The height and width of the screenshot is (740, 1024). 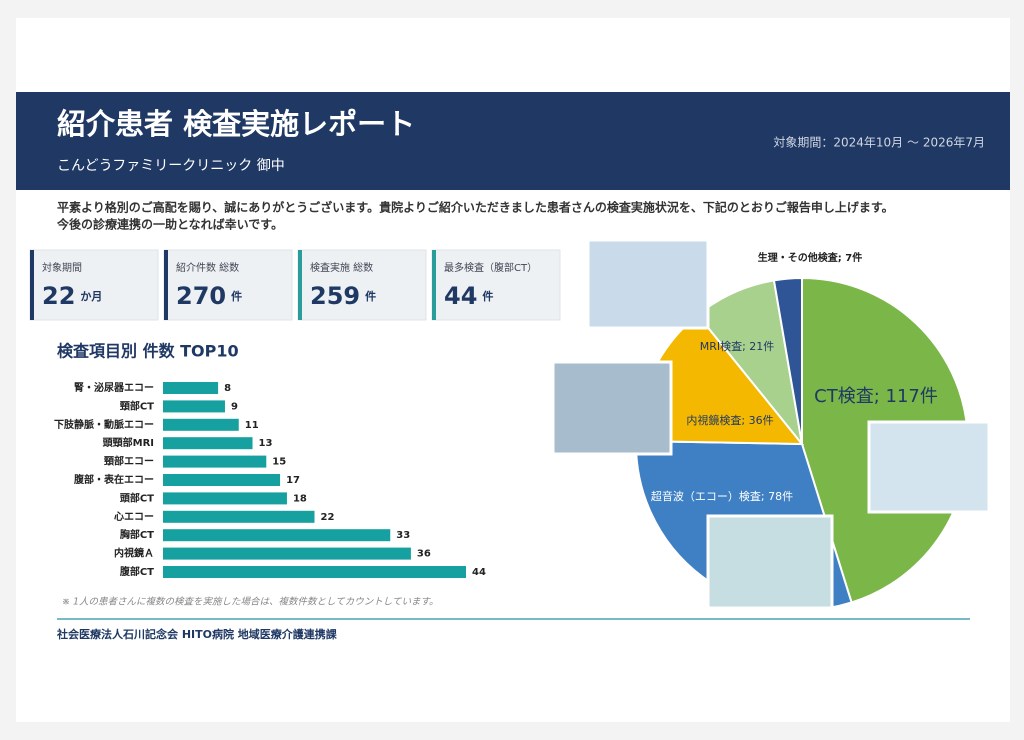 I want to click on subtitle: こんどうファミリークリニック 御中, so click(x=171, y=166).